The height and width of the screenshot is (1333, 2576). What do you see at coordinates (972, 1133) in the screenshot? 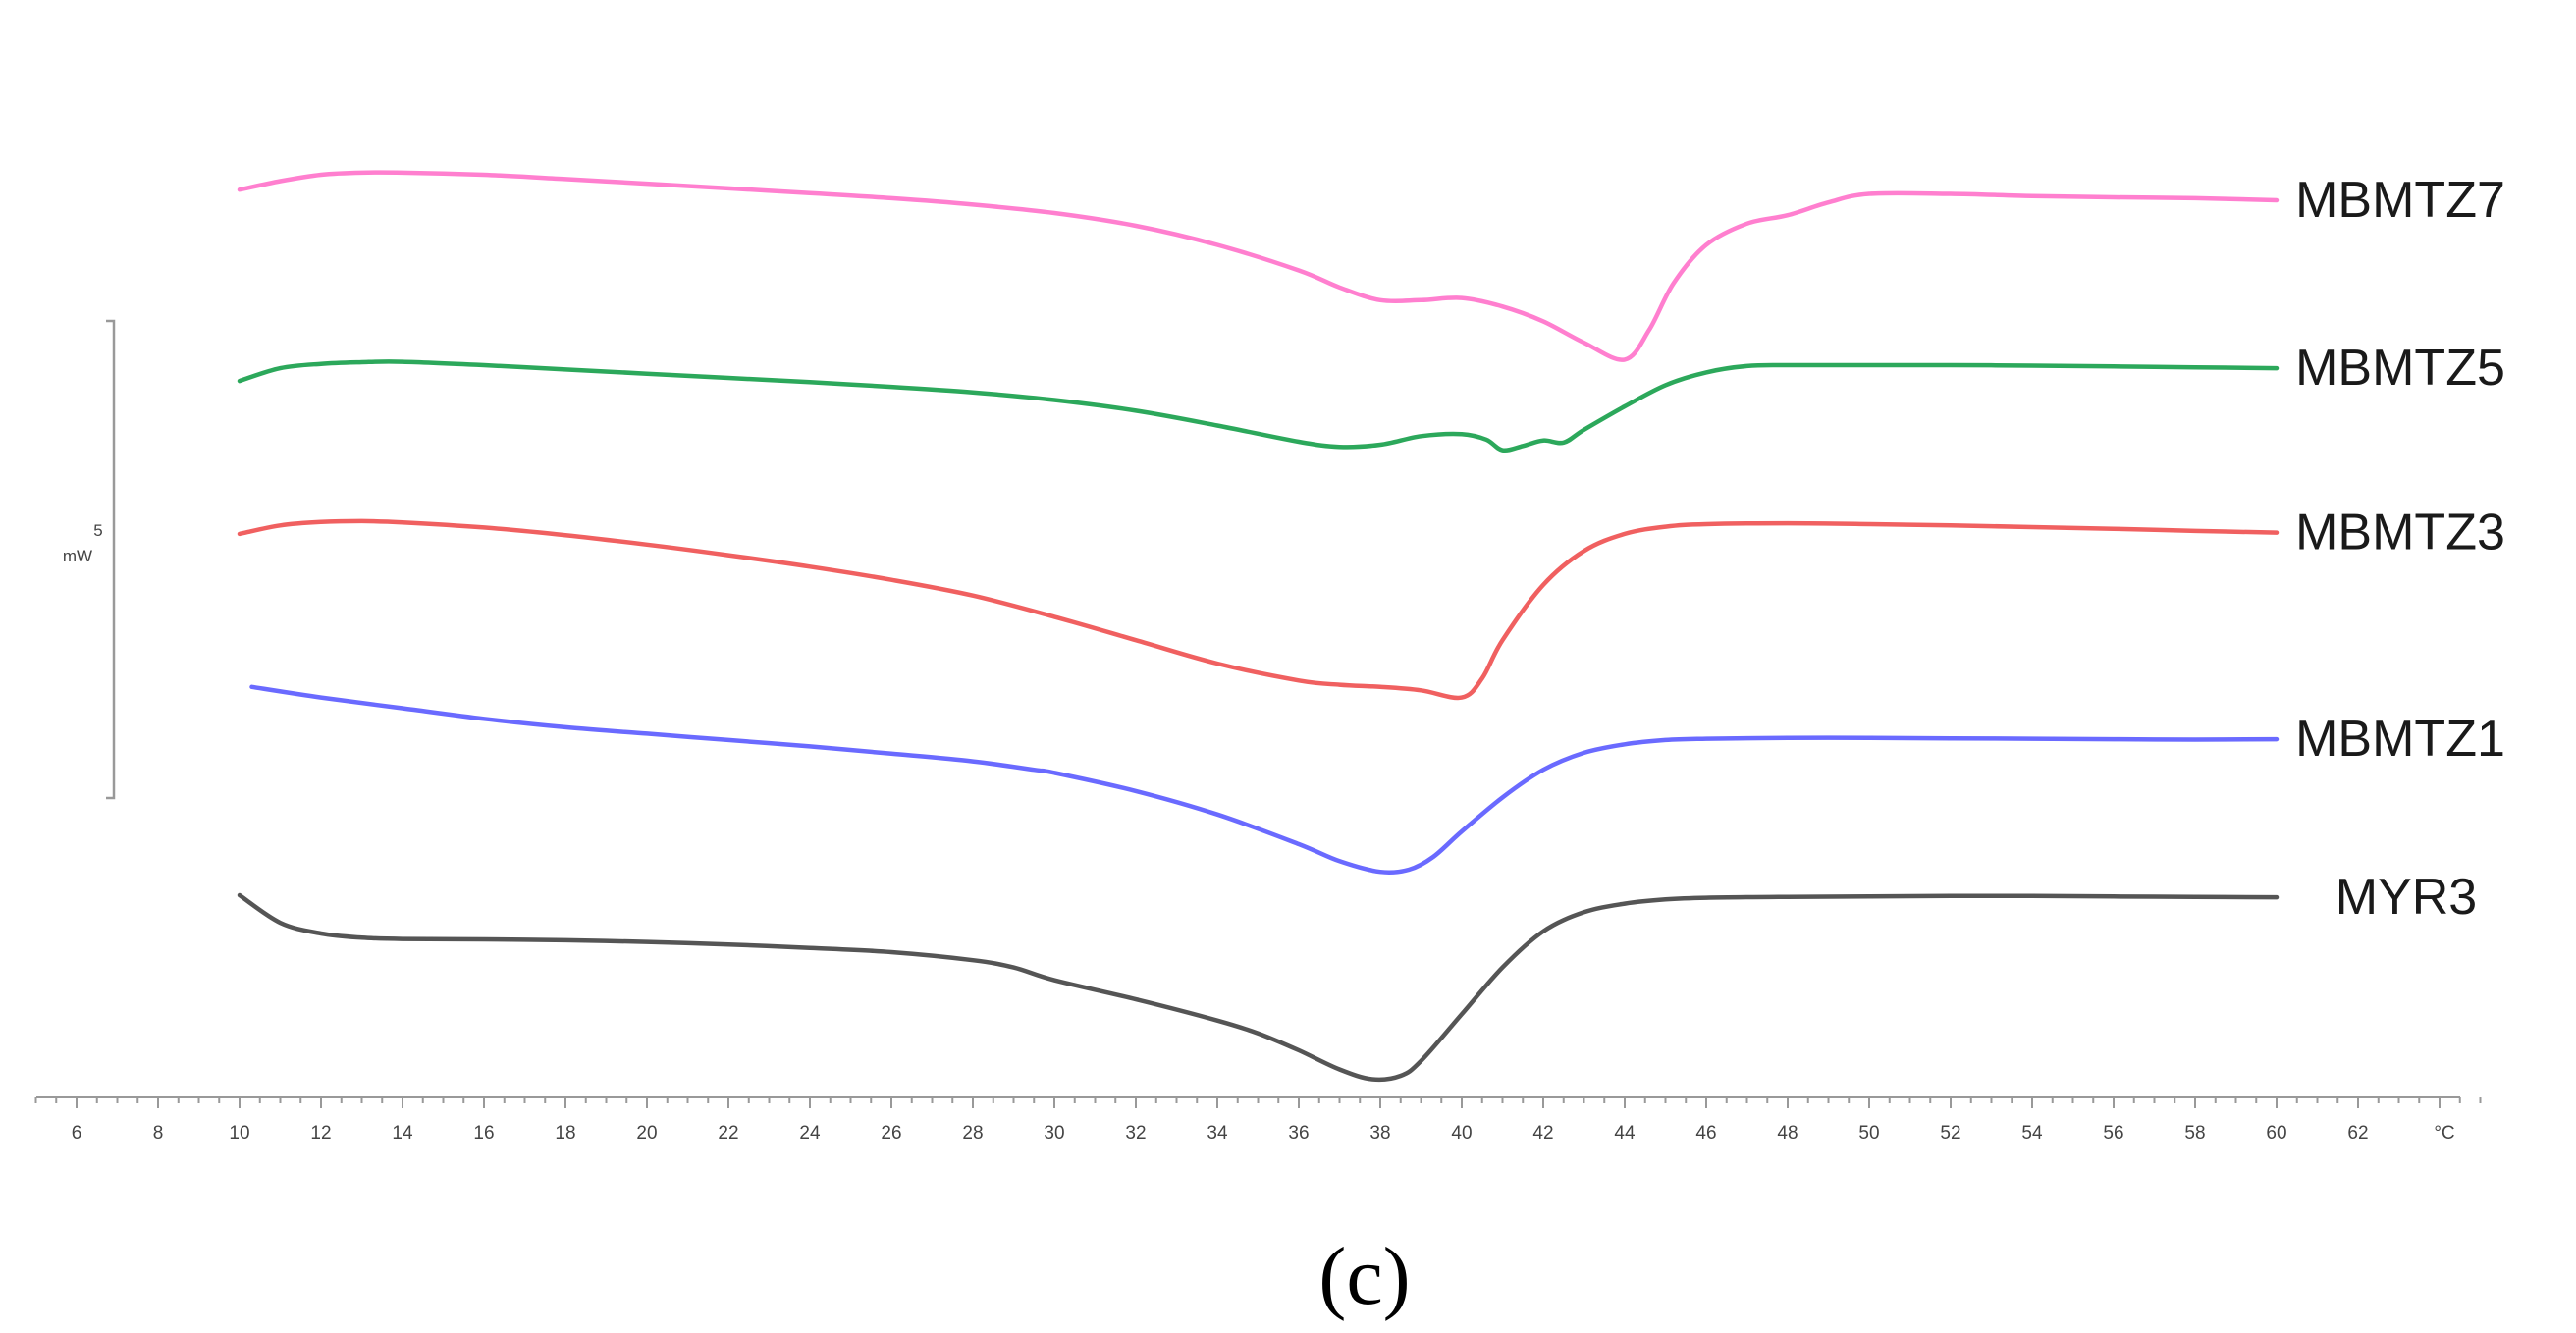
I see `x-tick-label: 28` at bounding box center [972, 1133].